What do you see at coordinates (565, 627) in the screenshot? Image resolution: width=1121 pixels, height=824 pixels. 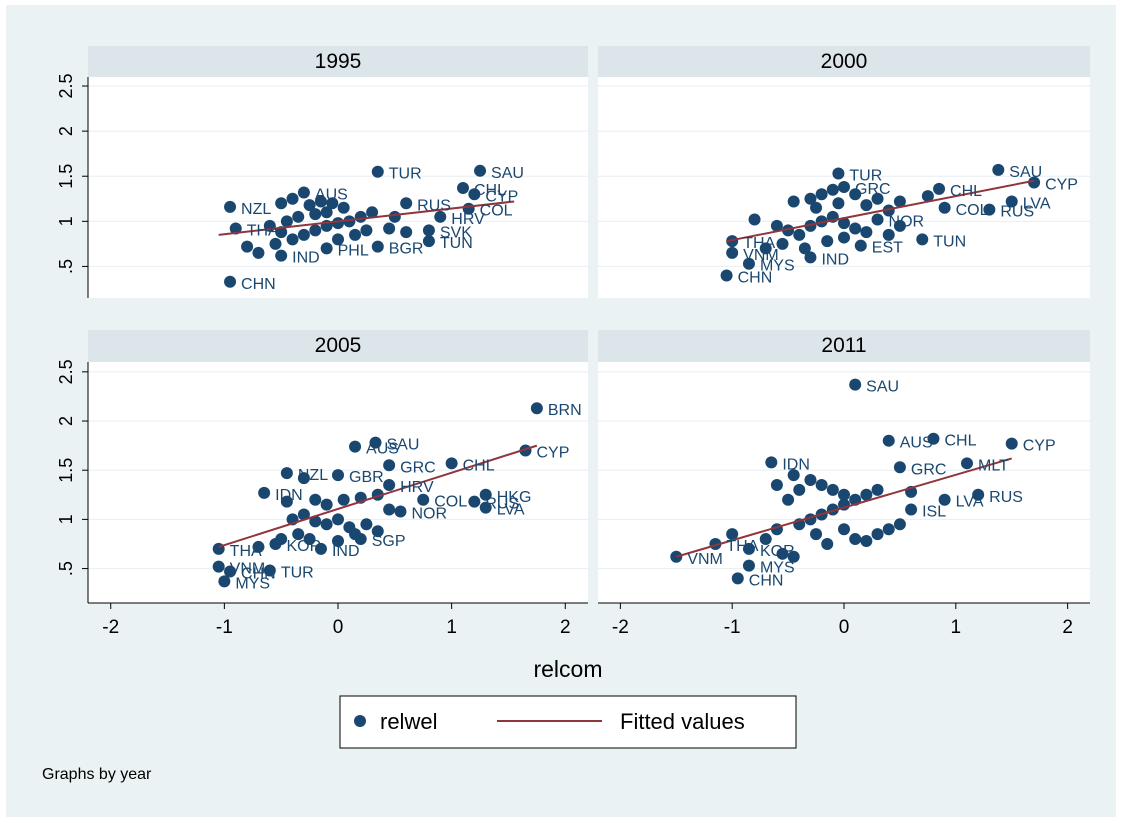 I see `x-tick-label: 2` at bounding box center [565, 627].